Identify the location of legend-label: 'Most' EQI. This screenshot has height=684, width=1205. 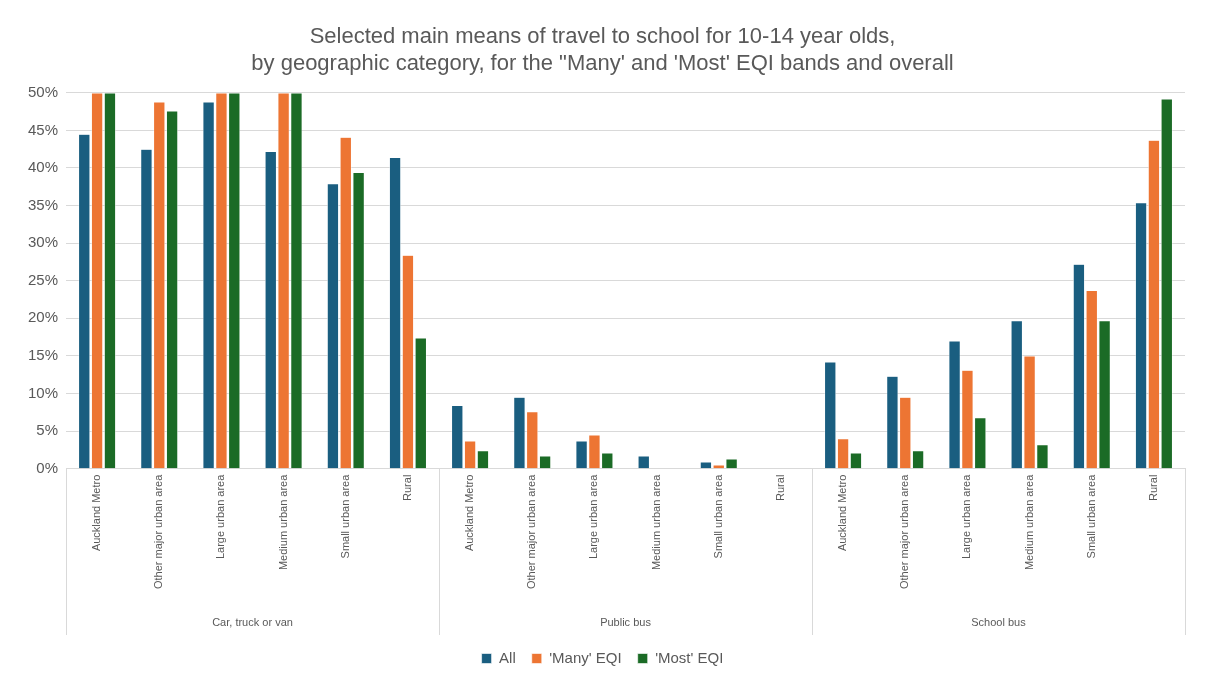
(689, 657).